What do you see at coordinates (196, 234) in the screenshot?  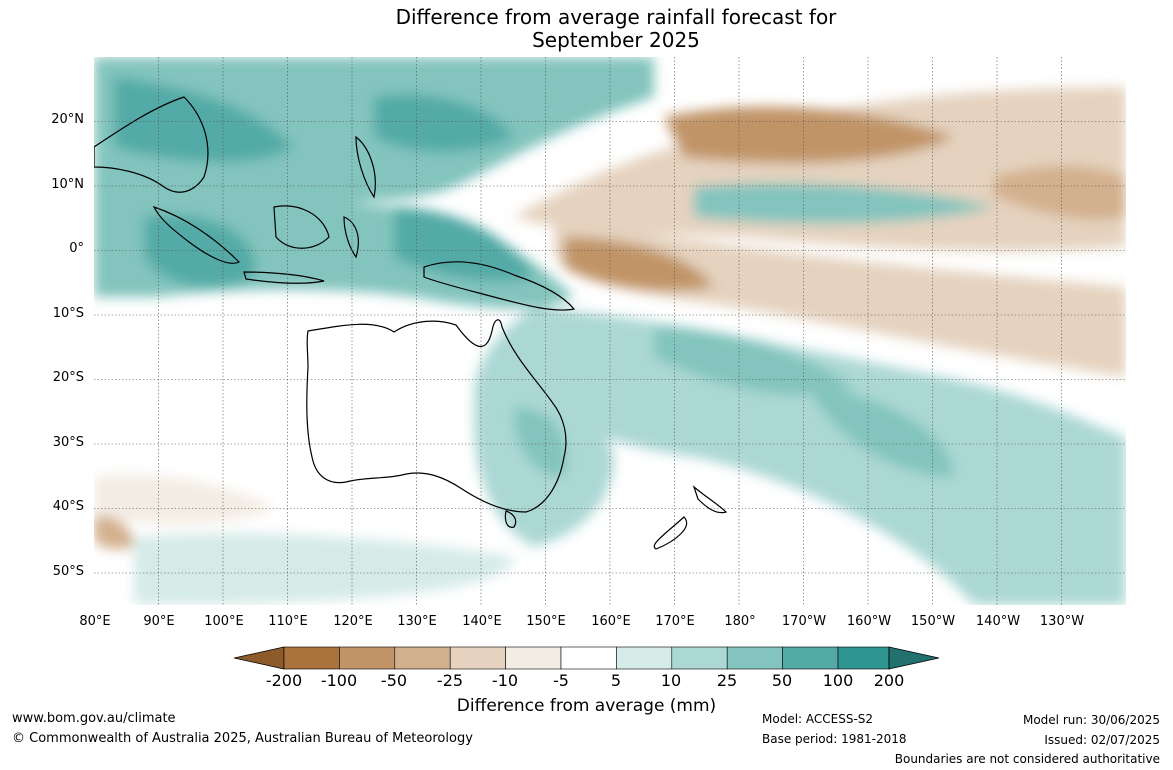 I see `sumatra-coastline` at bounding box center [196, 234].